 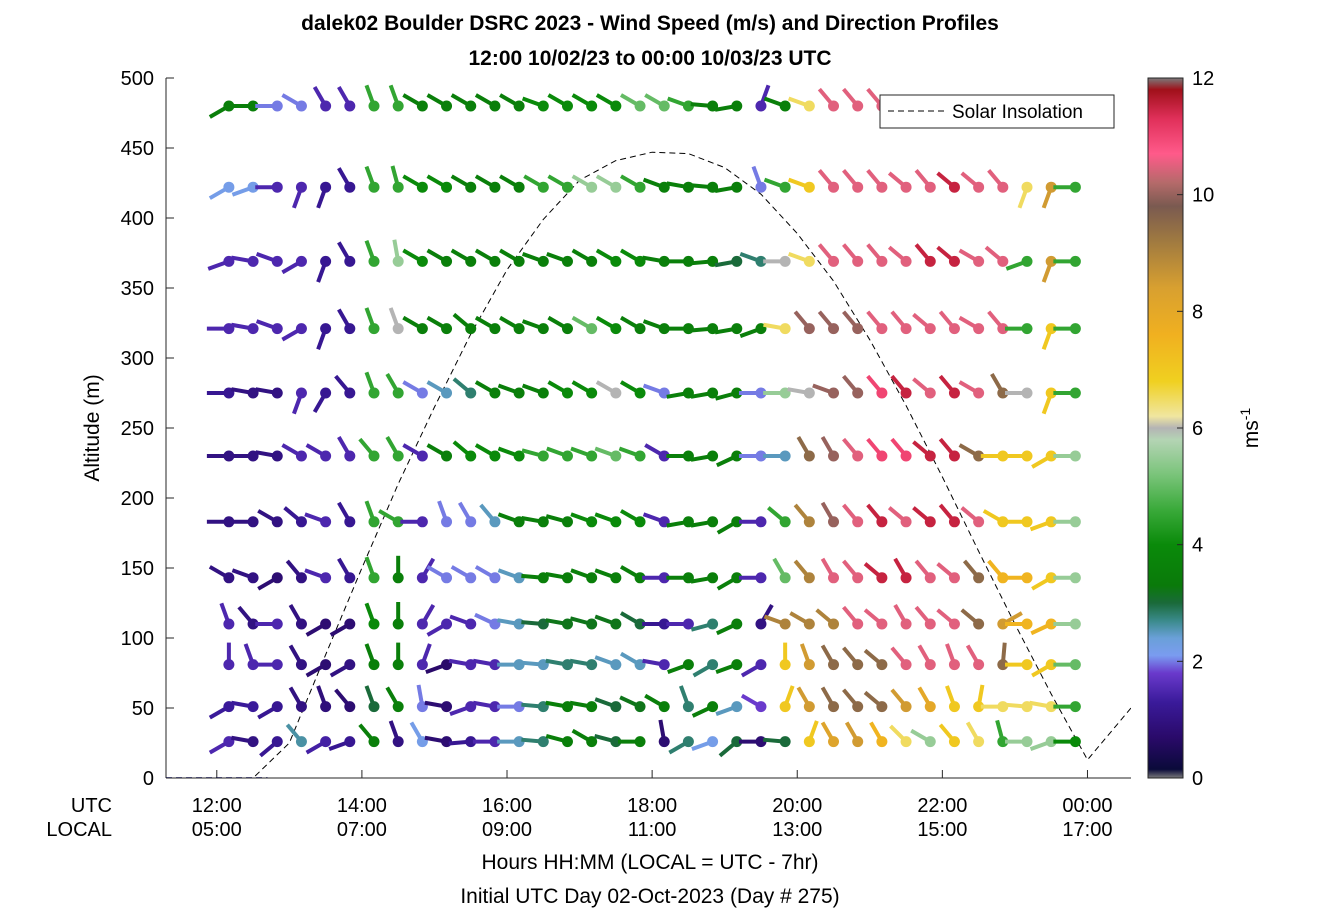 I want to click on x-tick-label-utc: 12:00, so click(x=217, y=806).